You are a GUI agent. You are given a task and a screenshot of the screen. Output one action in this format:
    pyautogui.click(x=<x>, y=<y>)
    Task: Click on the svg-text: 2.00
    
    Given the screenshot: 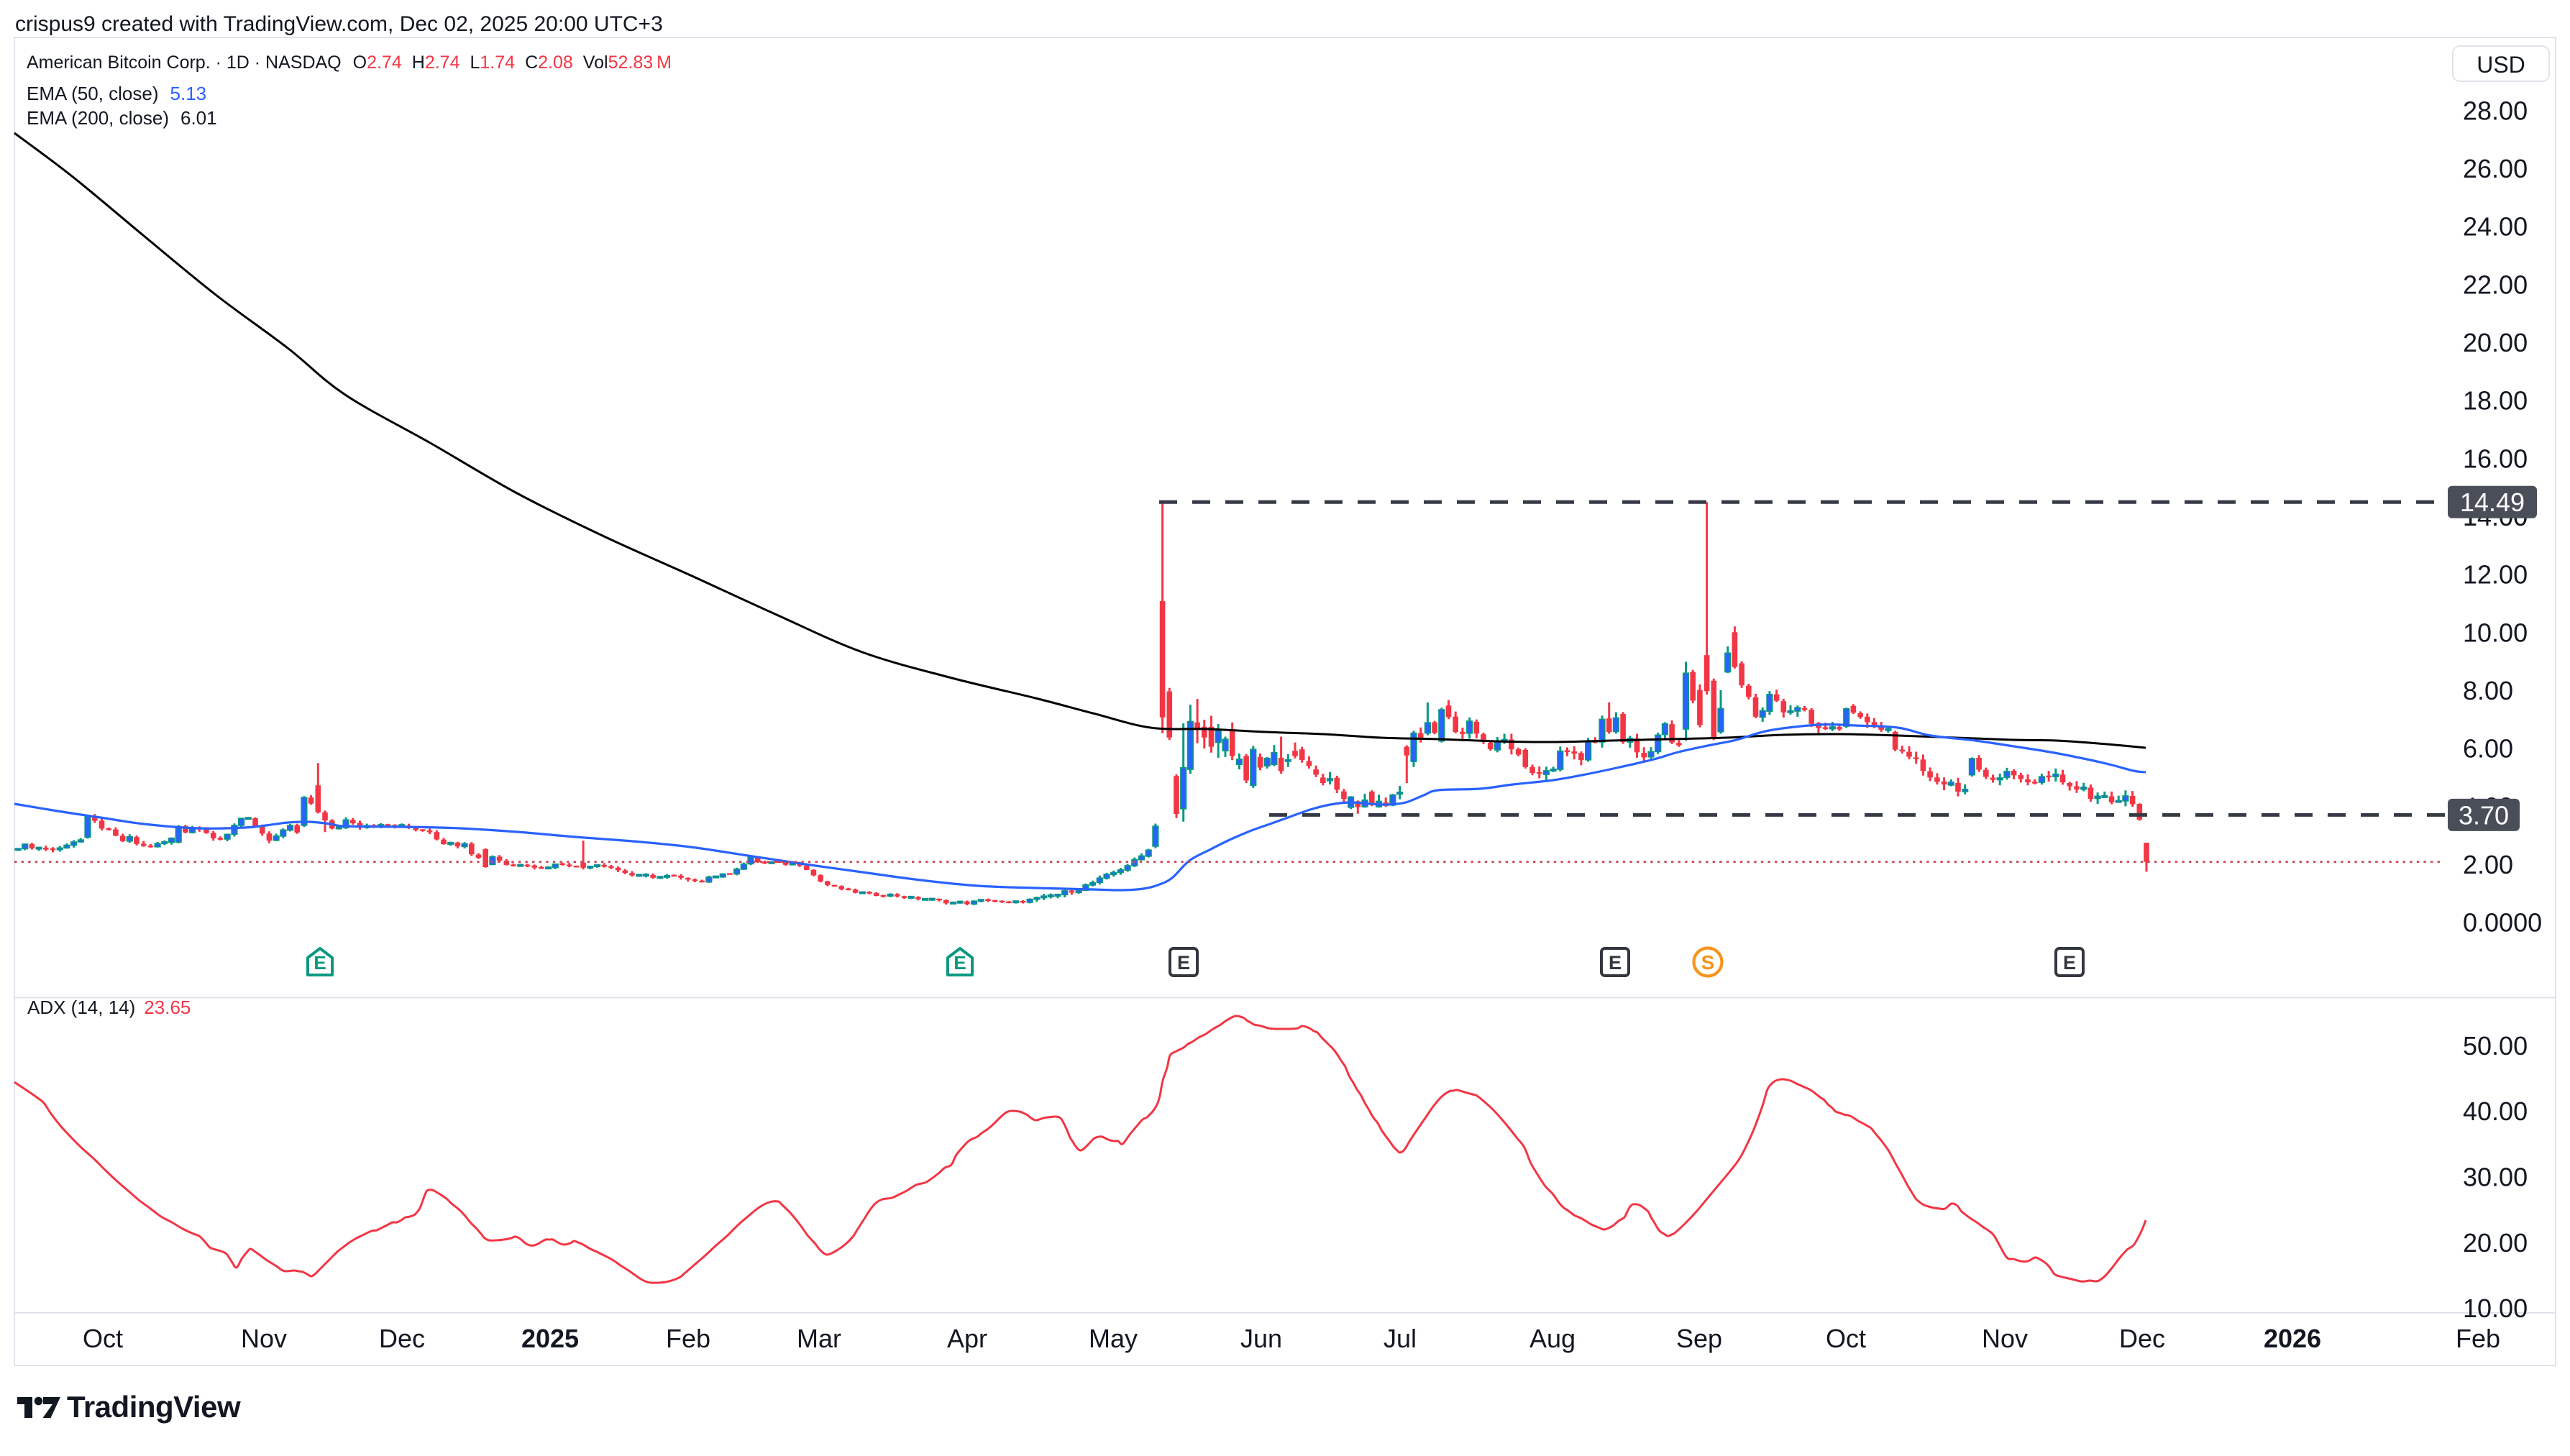 What is the action you would take?
    pyautogui.click(x=2488, y=865)
    